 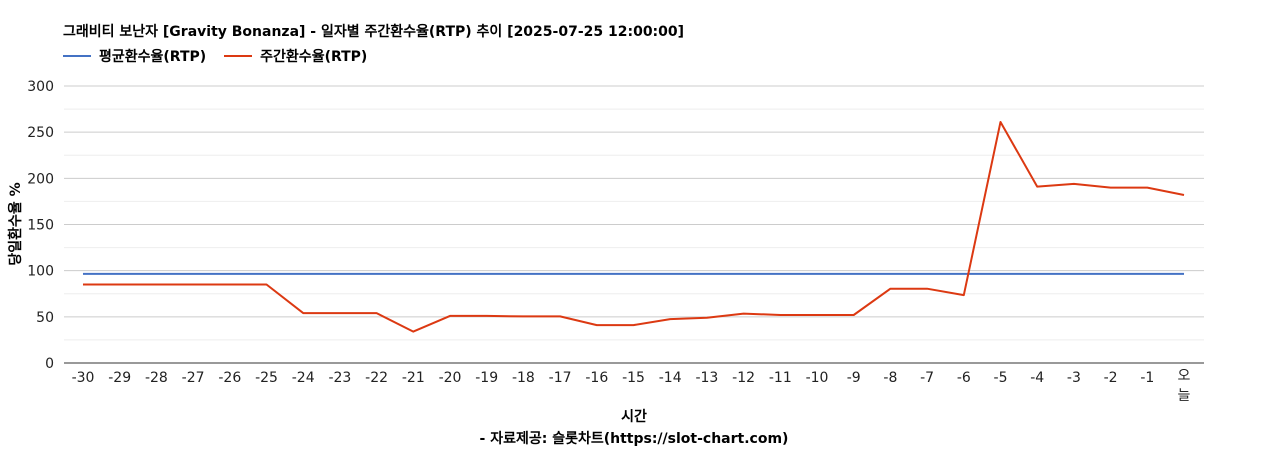 What do you see at coordinates (1147, 378) in the screenshot?
I see `x-tick-label: -1` at bounding box center [1147, 378].